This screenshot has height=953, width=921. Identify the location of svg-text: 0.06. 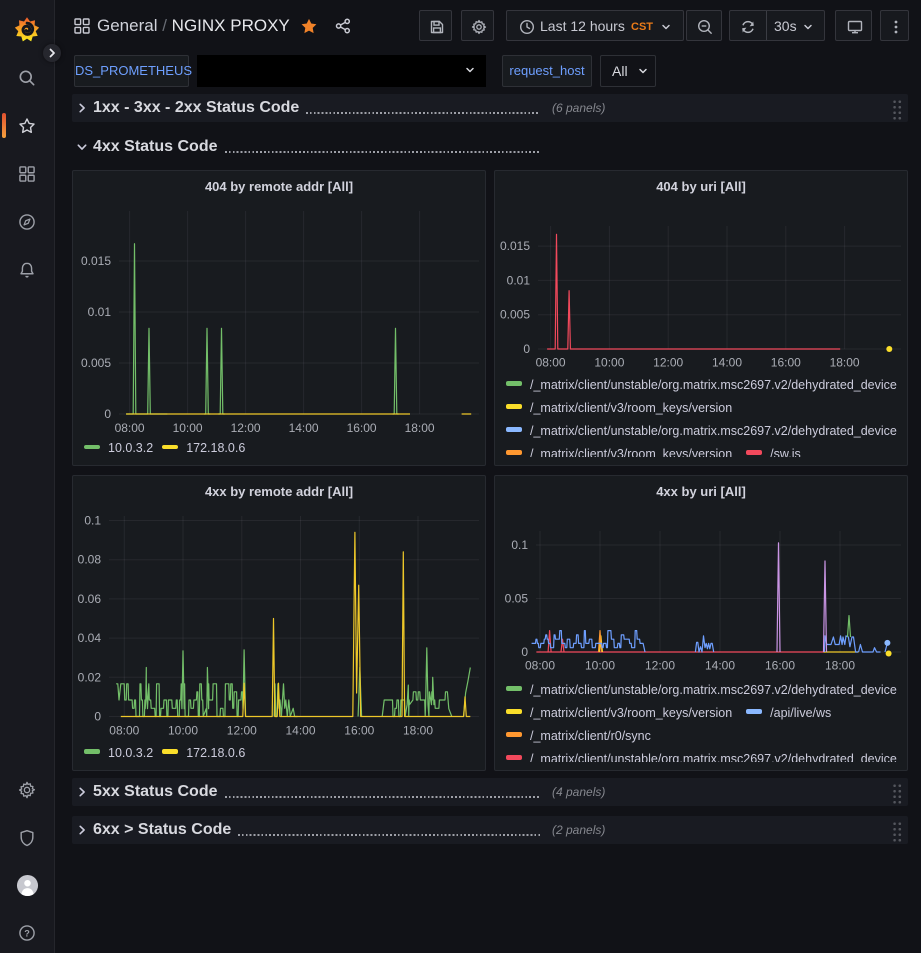
(90, 599).